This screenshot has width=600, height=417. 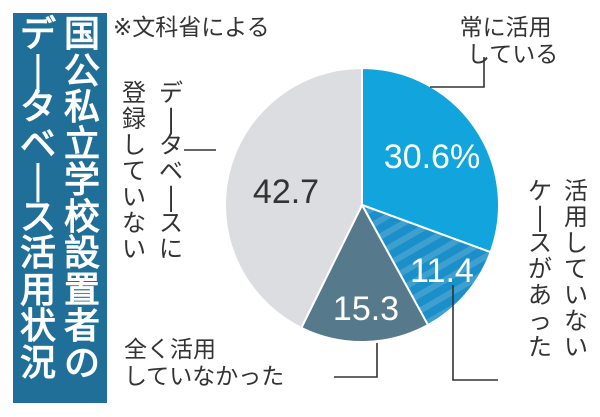 What do you see at coordinates (81, 199) in the screenshot?
I see `title-column-1: 国公私立学校設置者の` at bounding box center [81, 199].